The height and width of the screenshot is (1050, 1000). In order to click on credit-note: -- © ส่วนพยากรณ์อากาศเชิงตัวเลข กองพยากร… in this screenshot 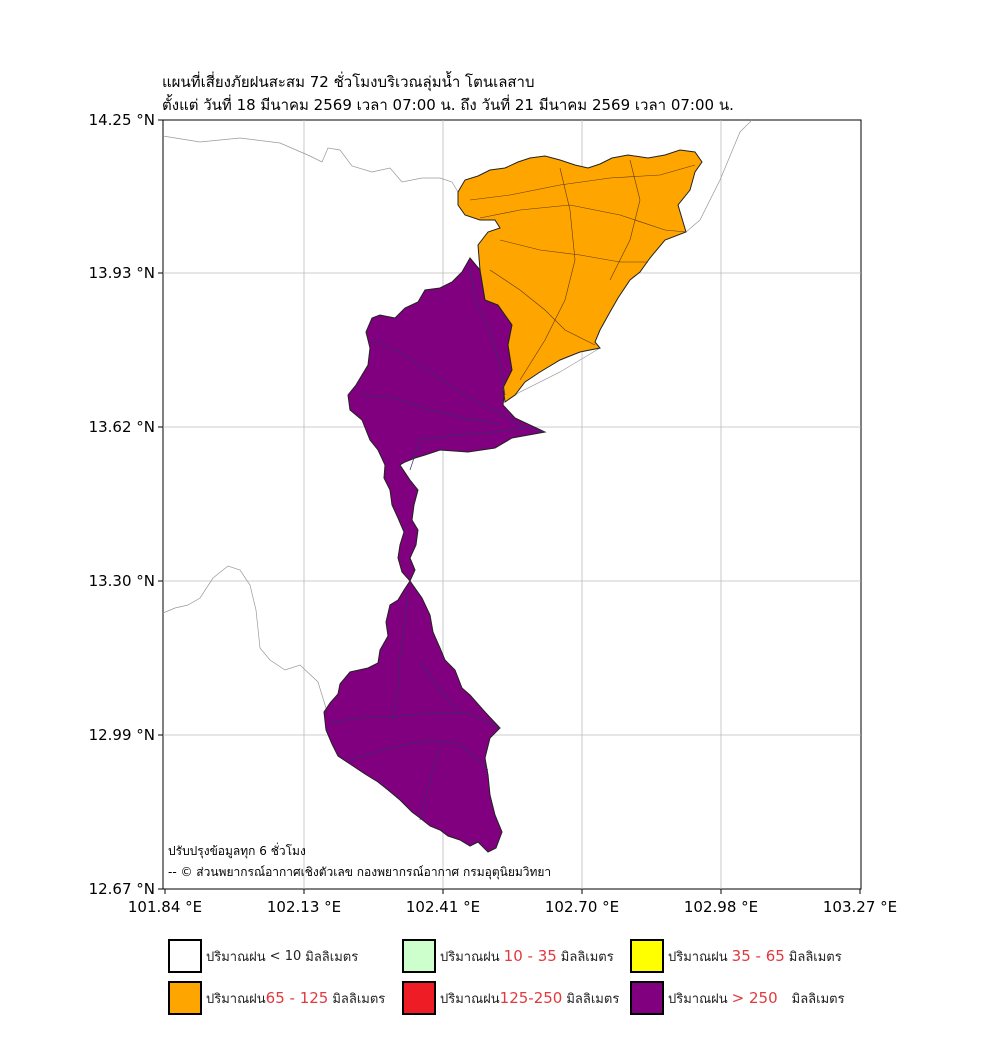, I will do `click(360, 872)`.